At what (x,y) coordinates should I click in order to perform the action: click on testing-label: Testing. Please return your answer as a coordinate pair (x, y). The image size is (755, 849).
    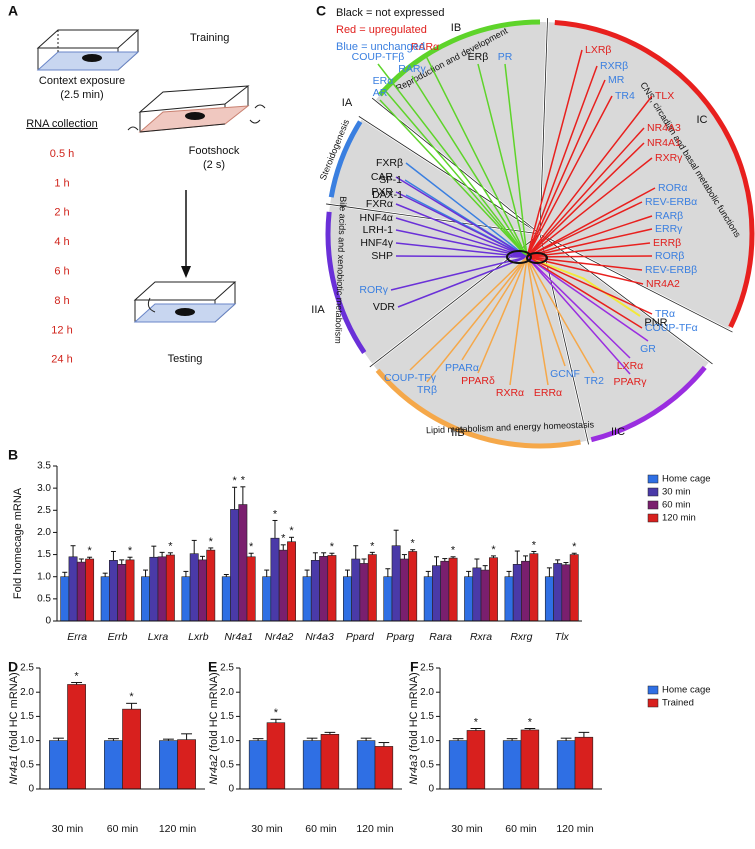
    Looking at the image, I should click on (185, 359).